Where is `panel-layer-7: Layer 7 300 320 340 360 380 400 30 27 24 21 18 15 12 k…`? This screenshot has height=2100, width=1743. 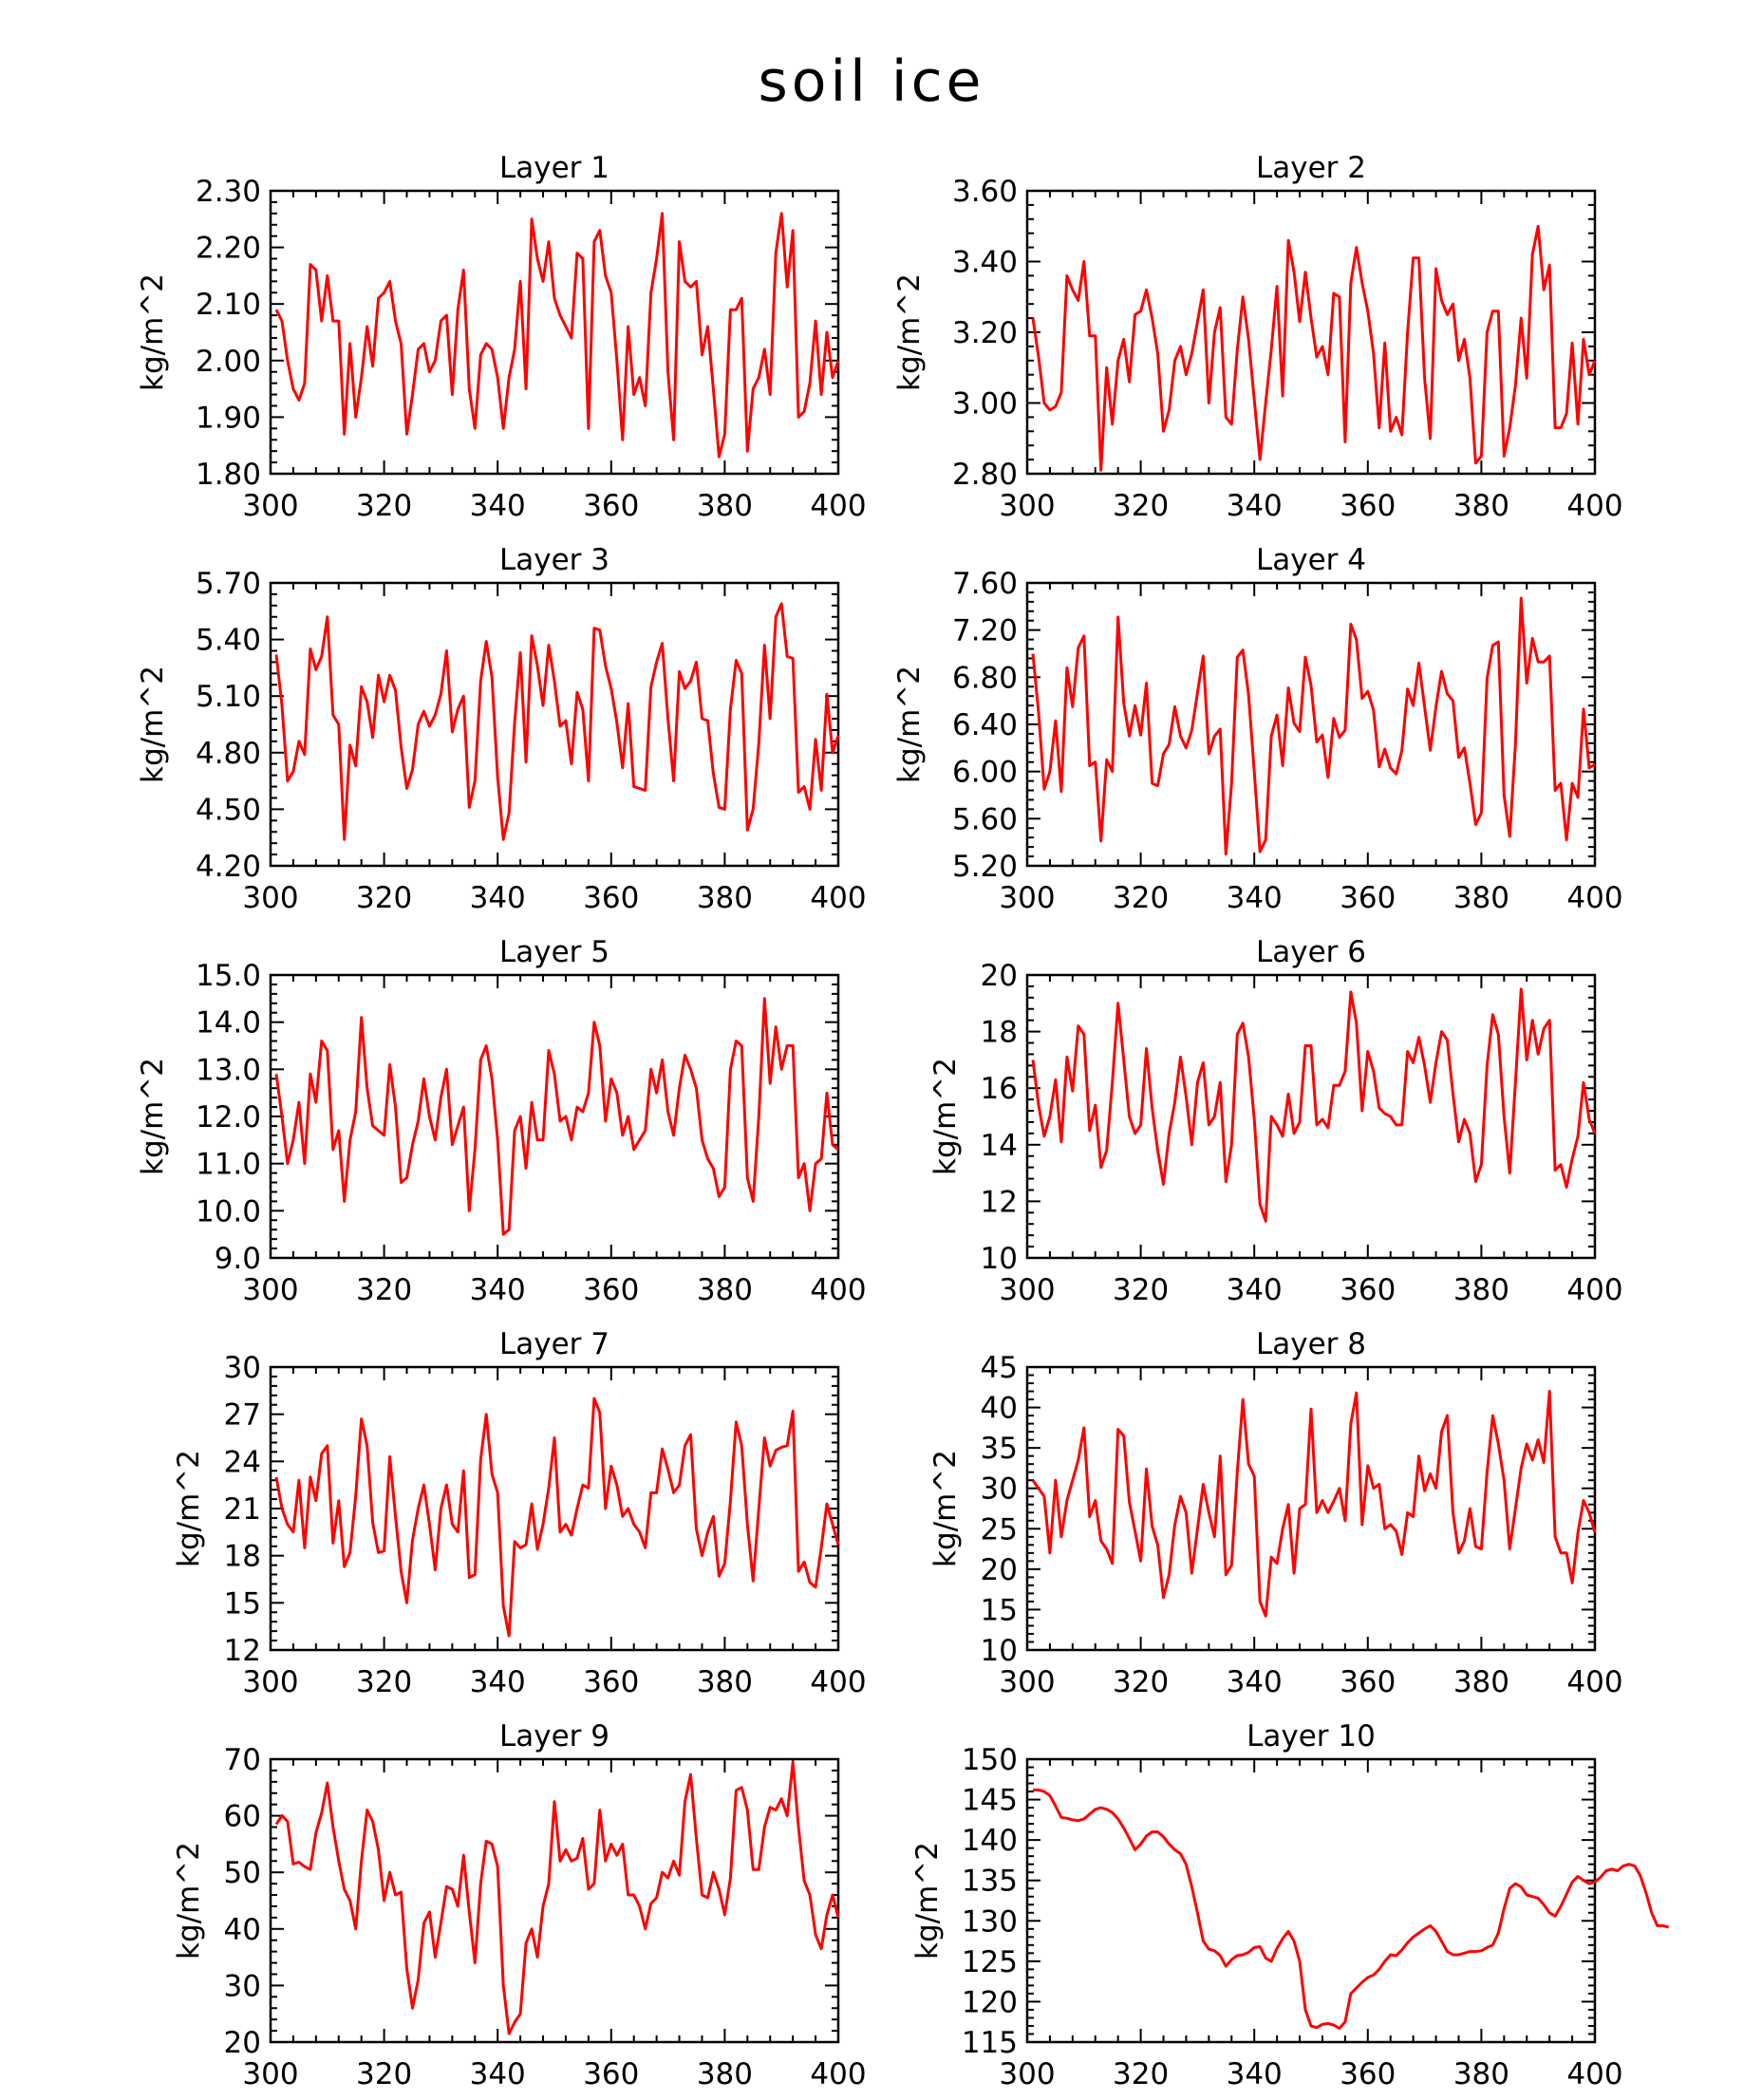
panel-layer-7: Layer 7 300 320 340 360 380 400 30 27 24 21 18 15 12 k… is located at coordinates (519, 1513).